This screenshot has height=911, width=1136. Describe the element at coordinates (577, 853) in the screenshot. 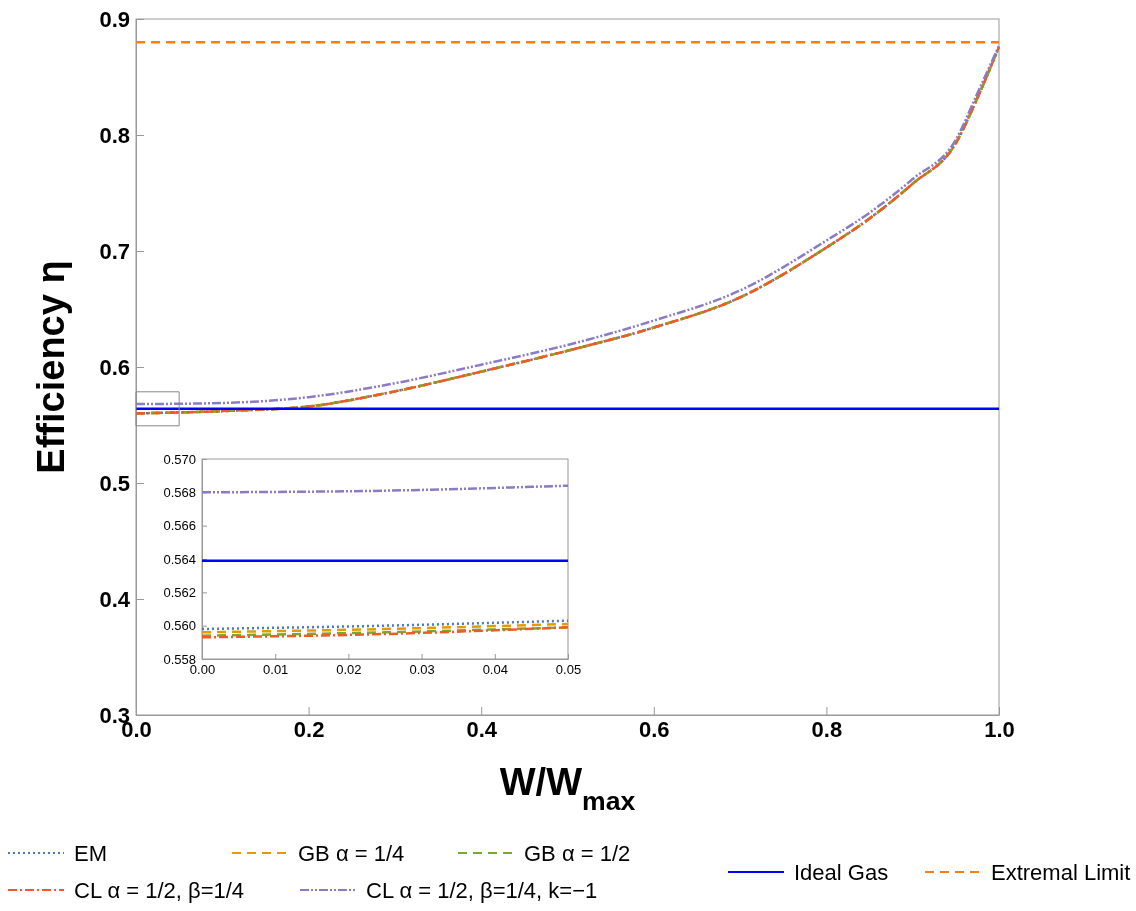

I see `legend-label: GB α = 1/2` at that location.